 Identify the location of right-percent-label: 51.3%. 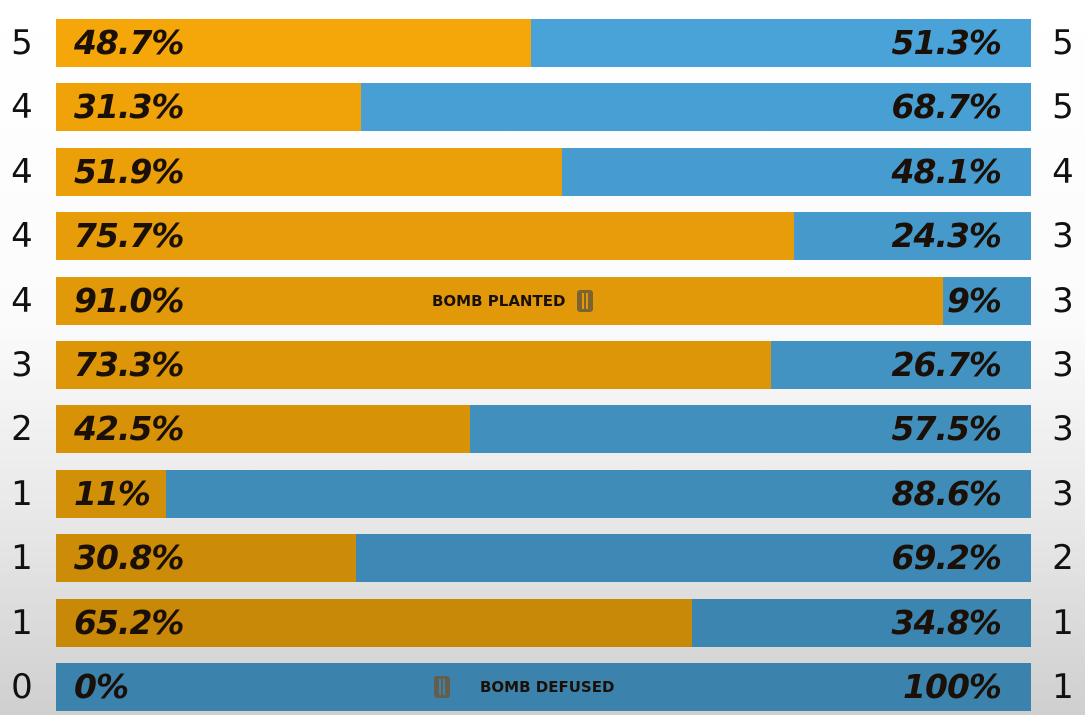
(946, 42).